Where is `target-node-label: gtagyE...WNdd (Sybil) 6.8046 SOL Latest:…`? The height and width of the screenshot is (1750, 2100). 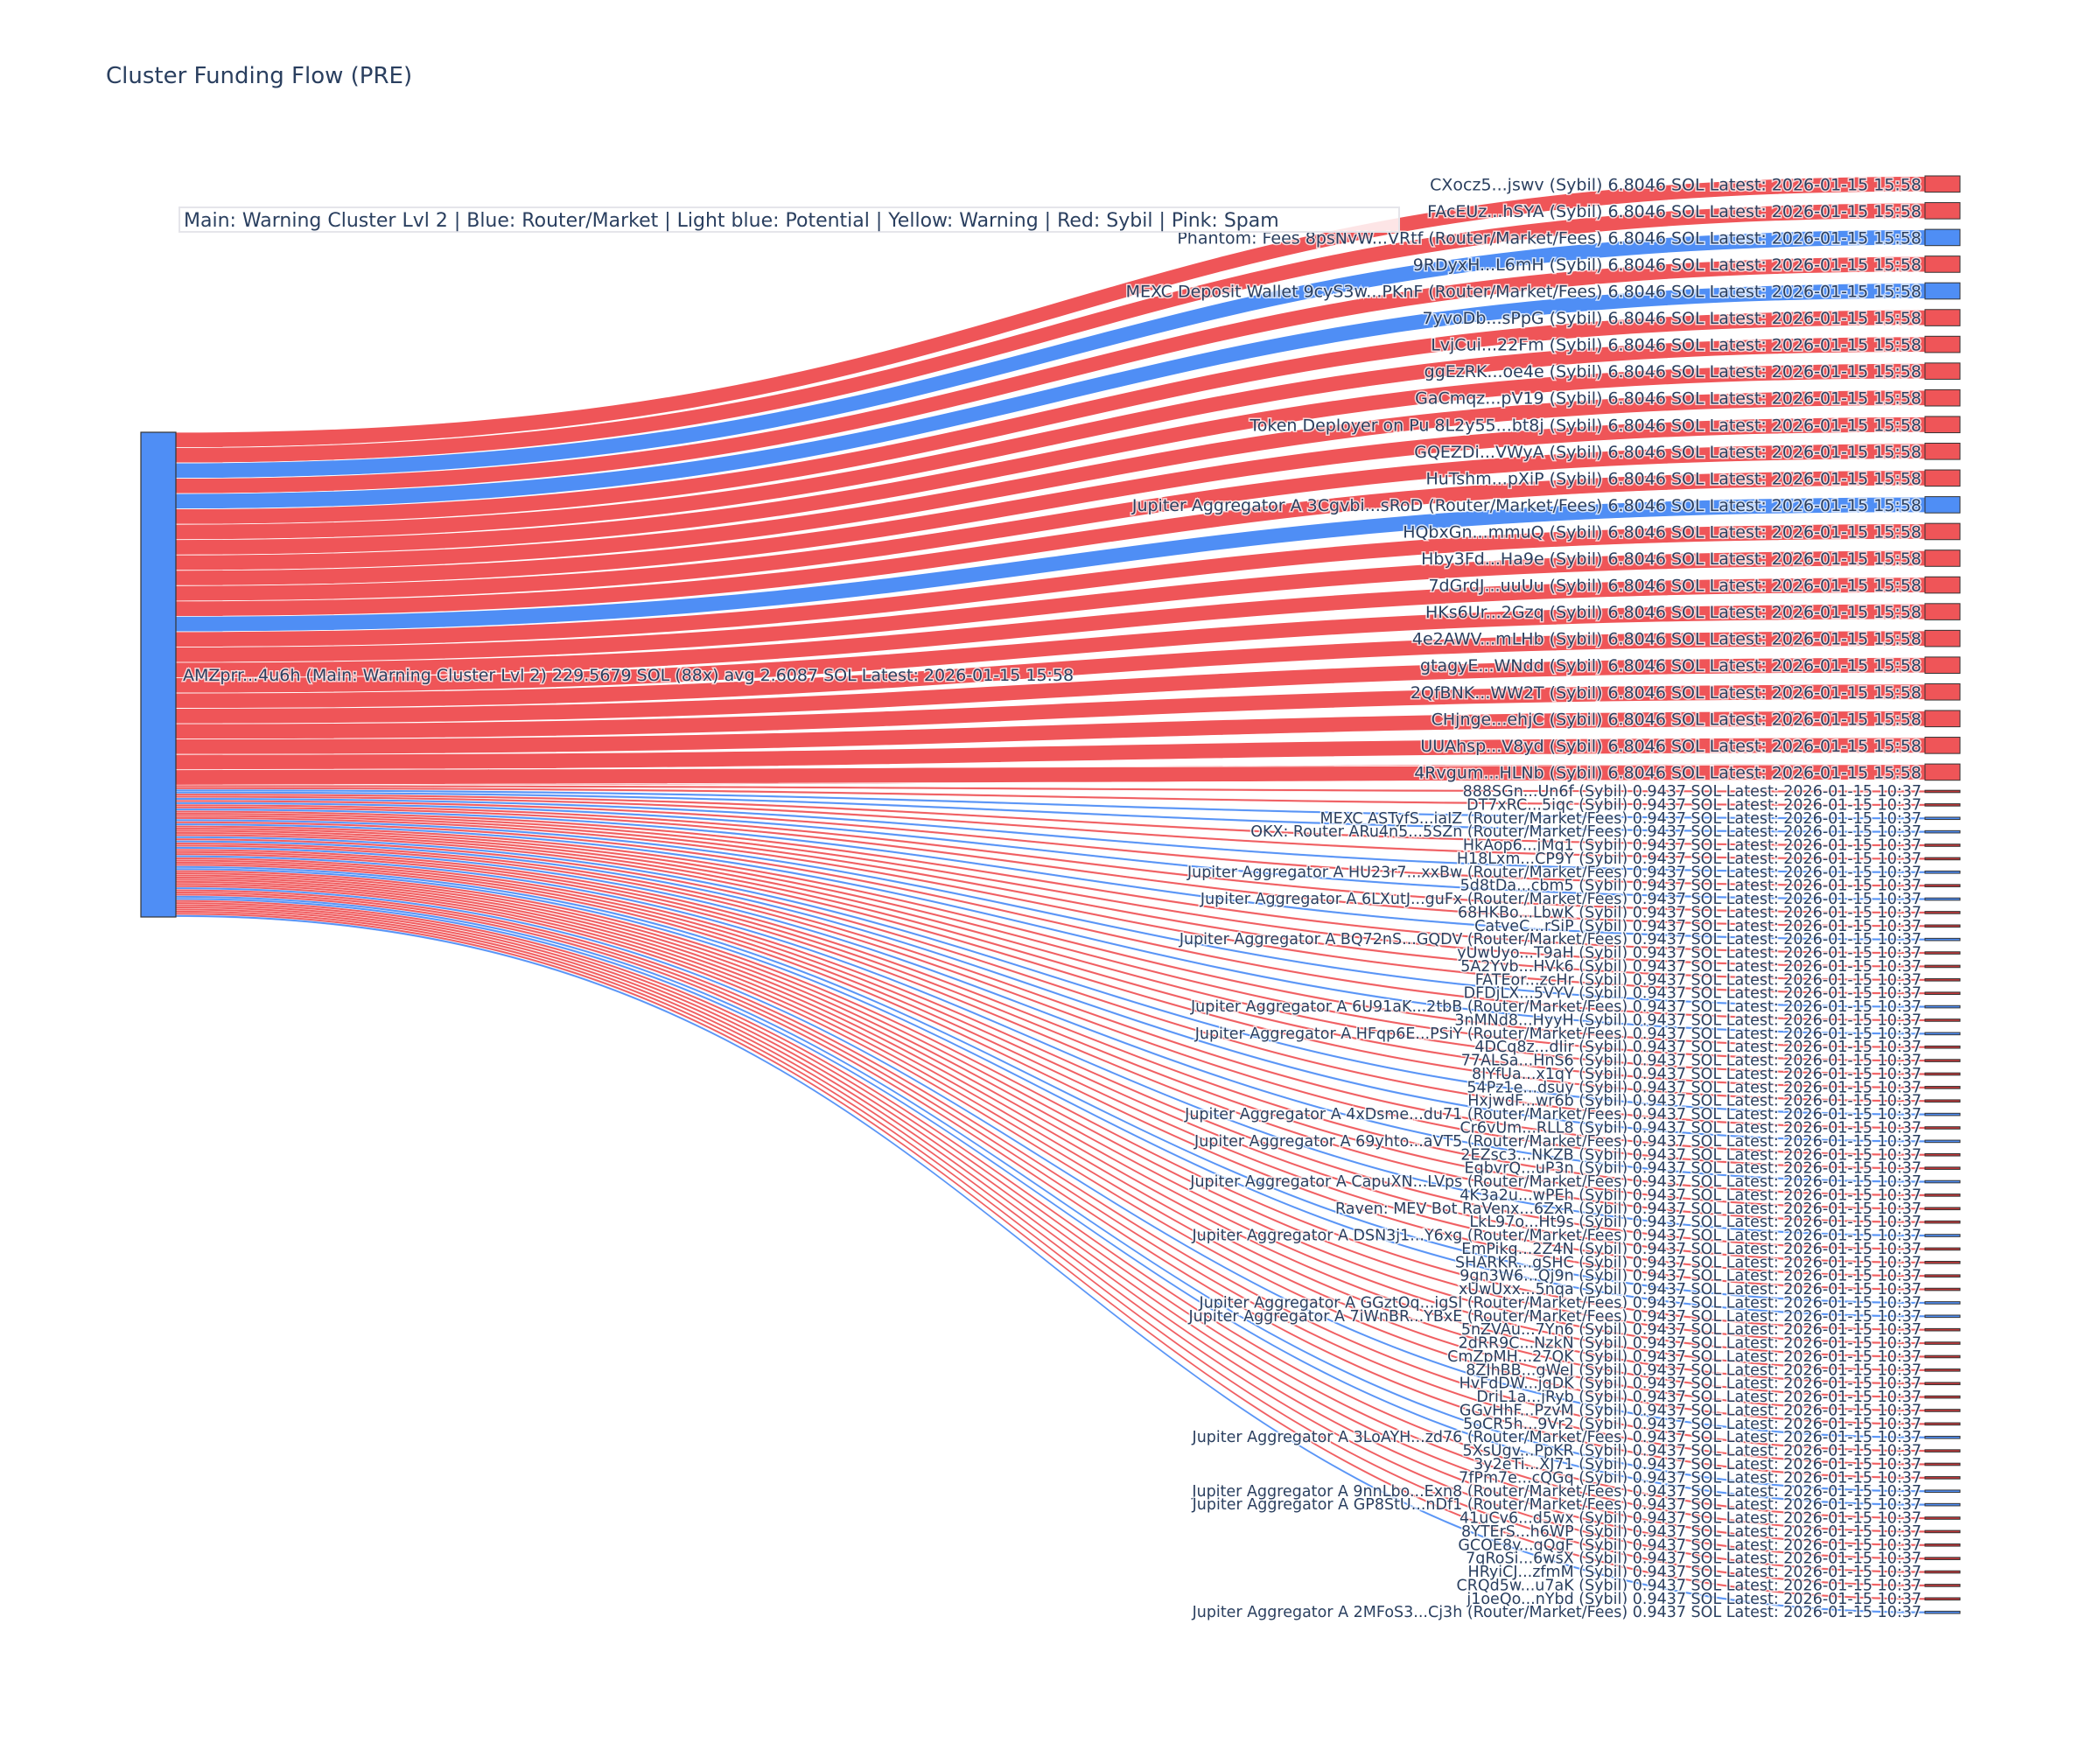 target-node-label: gtagyE...WNdd (Sybil) 6.8046 SOL Latest:… is located at coordinates (1671, 666).